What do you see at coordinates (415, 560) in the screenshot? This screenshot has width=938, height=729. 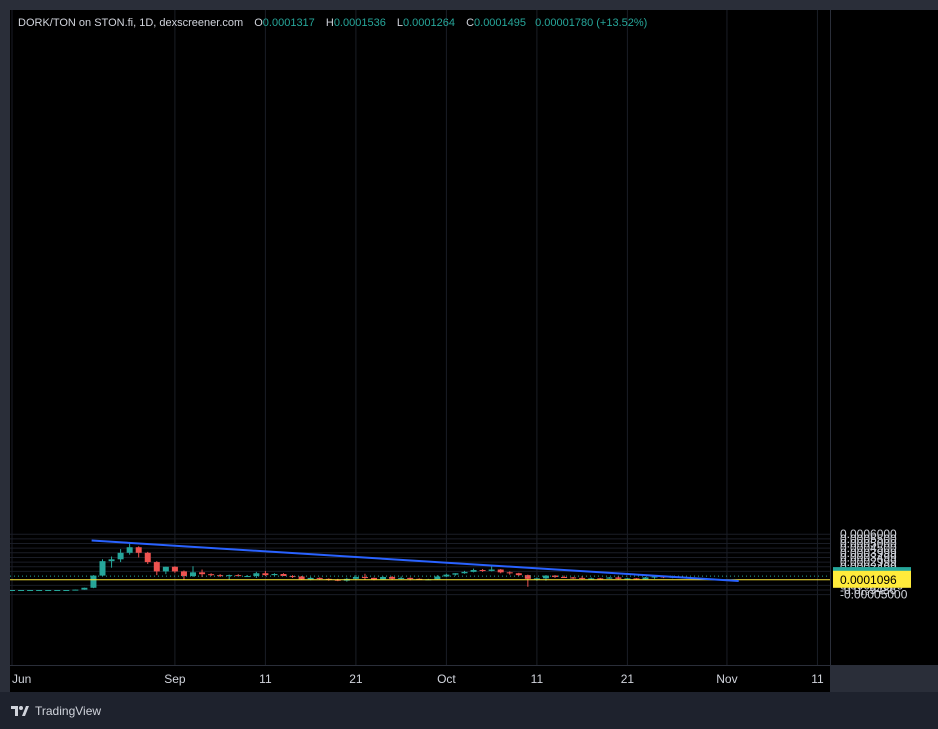 I see `trendline` at bounding box center [415, 560].